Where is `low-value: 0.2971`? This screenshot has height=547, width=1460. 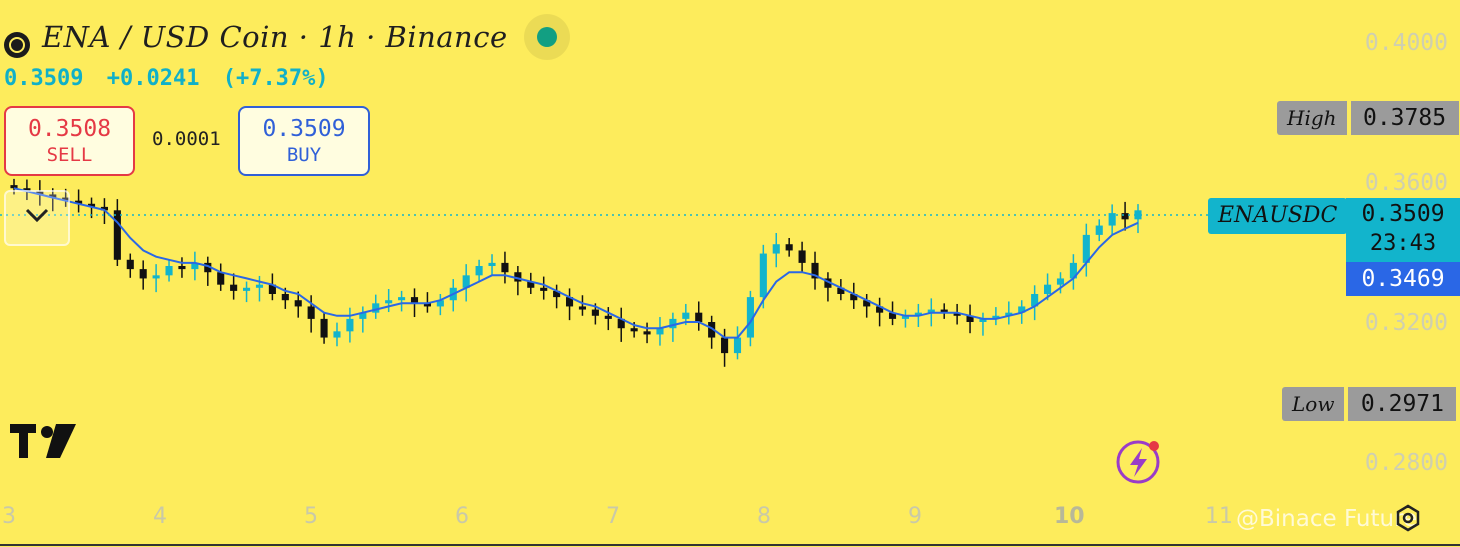 low-value: 0.2971 is located at coordinates (1402, 404).